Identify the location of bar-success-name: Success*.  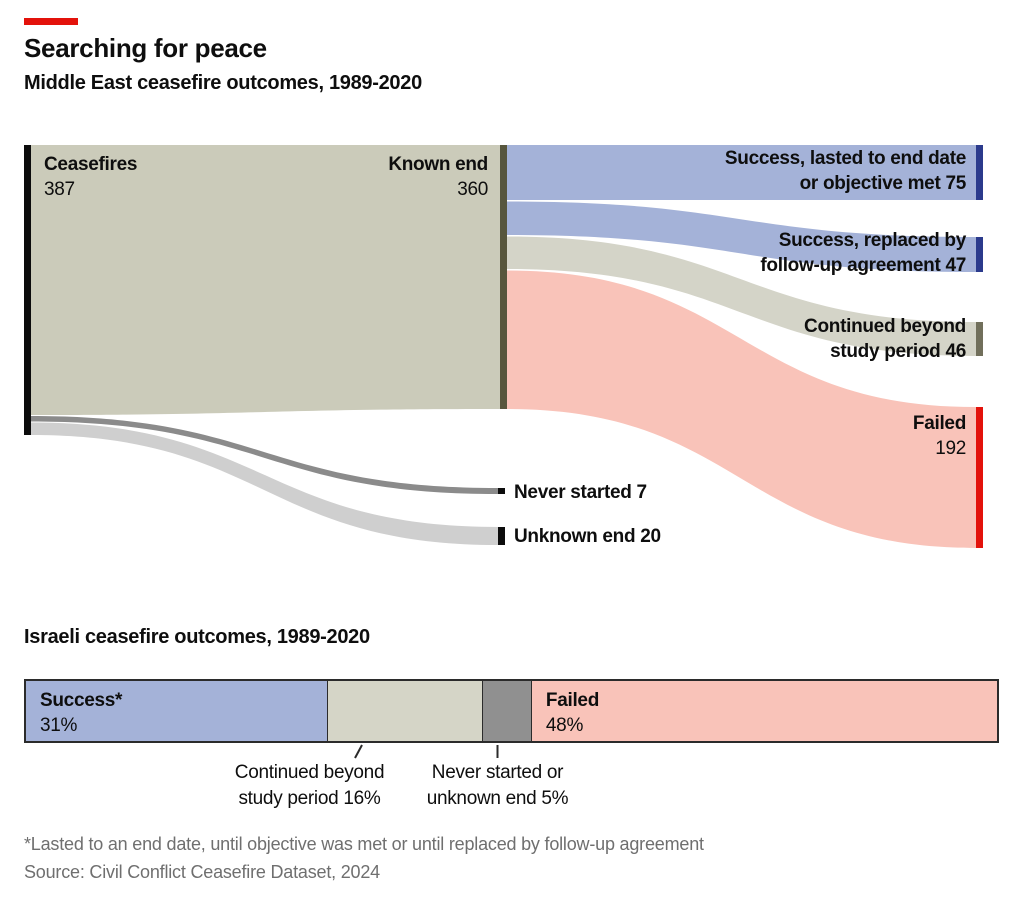
(81, 700).